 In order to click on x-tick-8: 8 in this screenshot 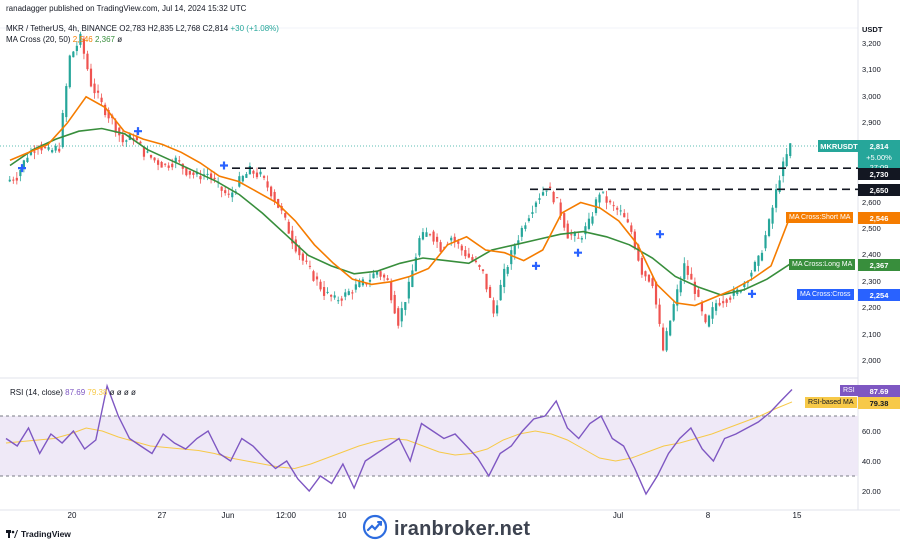, I will do `click(708, 515)`.